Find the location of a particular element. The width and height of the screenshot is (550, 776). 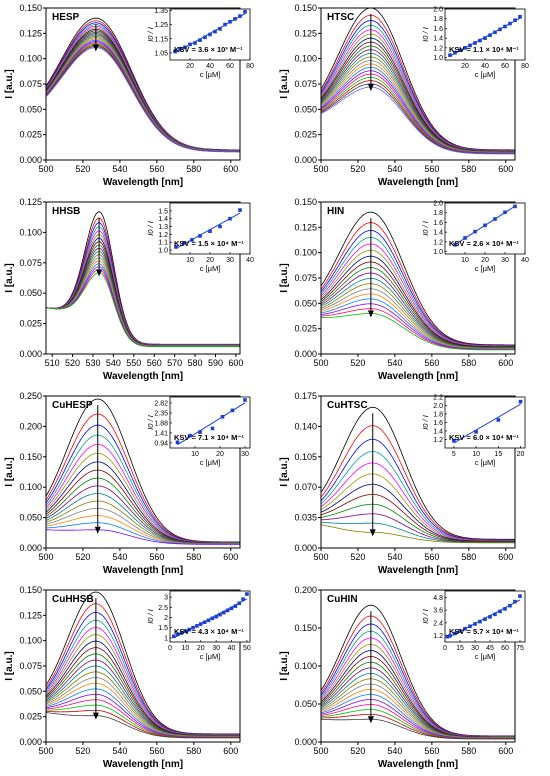

inset-y-tick-label: 2.0 is located at coordinates (438, 10).